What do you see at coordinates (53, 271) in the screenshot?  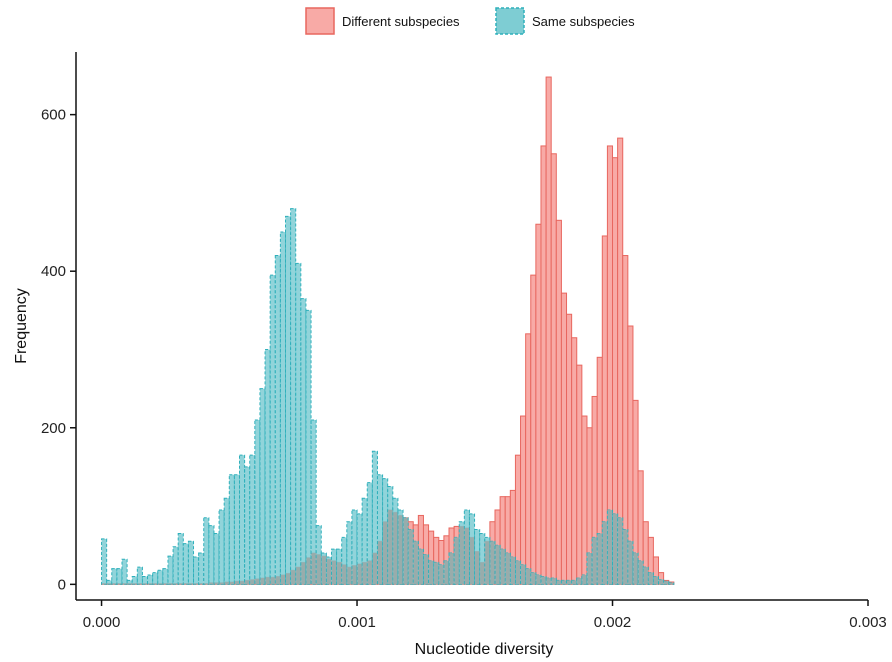 I see `y-tick-label: 400` at bounding box center [53, 271].